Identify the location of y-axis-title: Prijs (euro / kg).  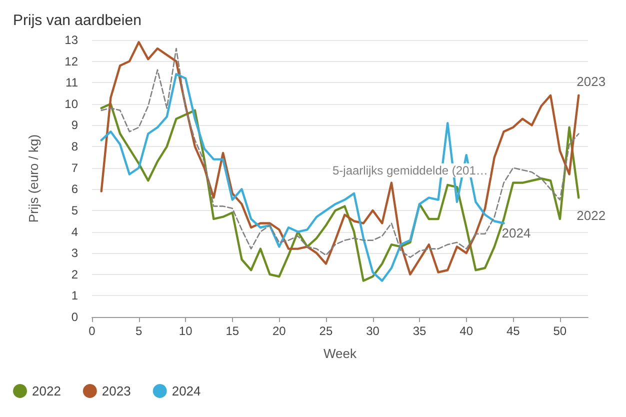
(33, 178).